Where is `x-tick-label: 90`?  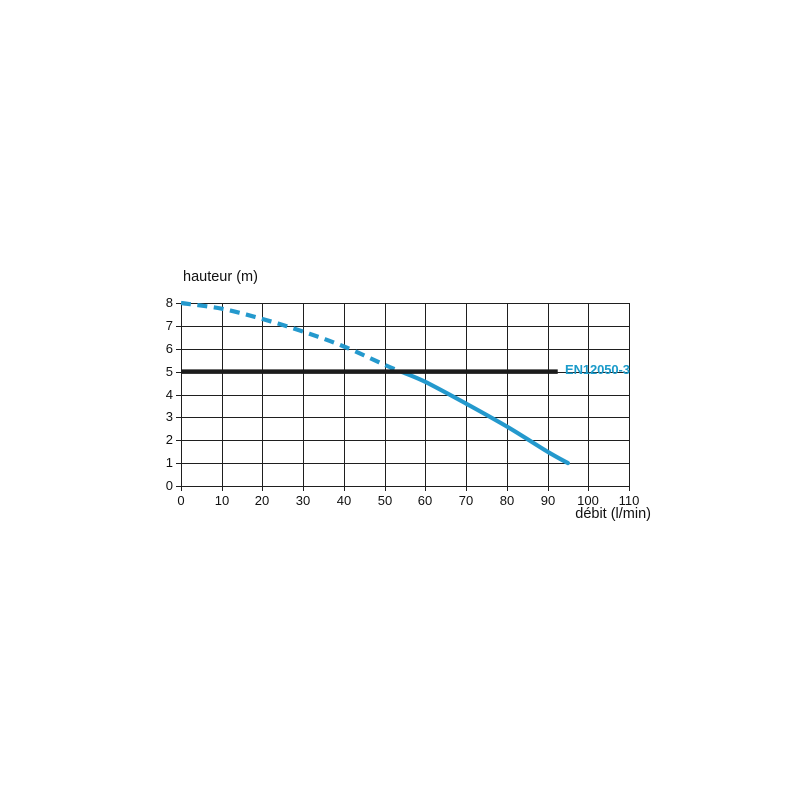 x-tick-label: 90 is located at coordinates (548, 500).